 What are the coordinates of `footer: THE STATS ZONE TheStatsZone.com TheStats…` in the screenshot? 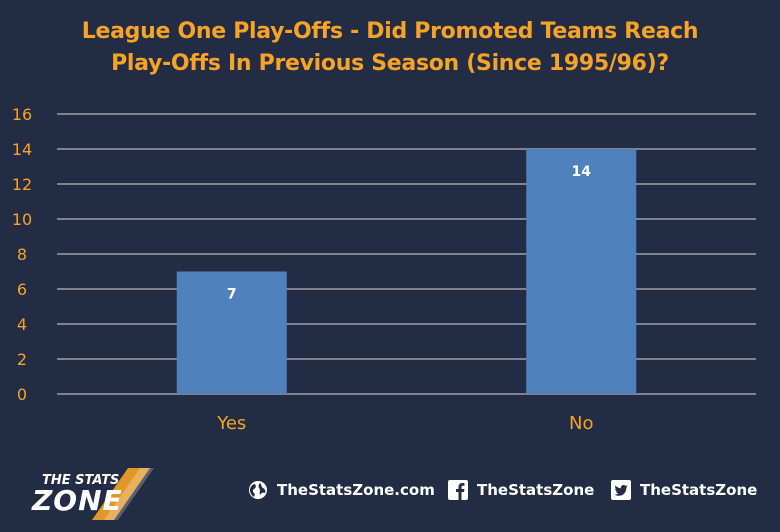 It's located at (390, 495).